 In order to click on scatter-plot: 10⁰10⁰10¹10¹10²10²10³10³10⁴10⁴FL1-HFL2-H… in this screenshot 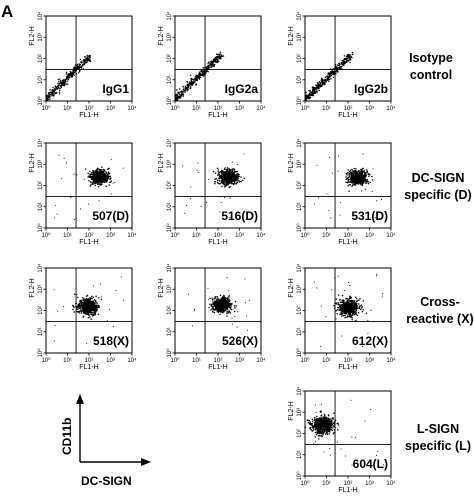, I will do `click(342, 317)`.